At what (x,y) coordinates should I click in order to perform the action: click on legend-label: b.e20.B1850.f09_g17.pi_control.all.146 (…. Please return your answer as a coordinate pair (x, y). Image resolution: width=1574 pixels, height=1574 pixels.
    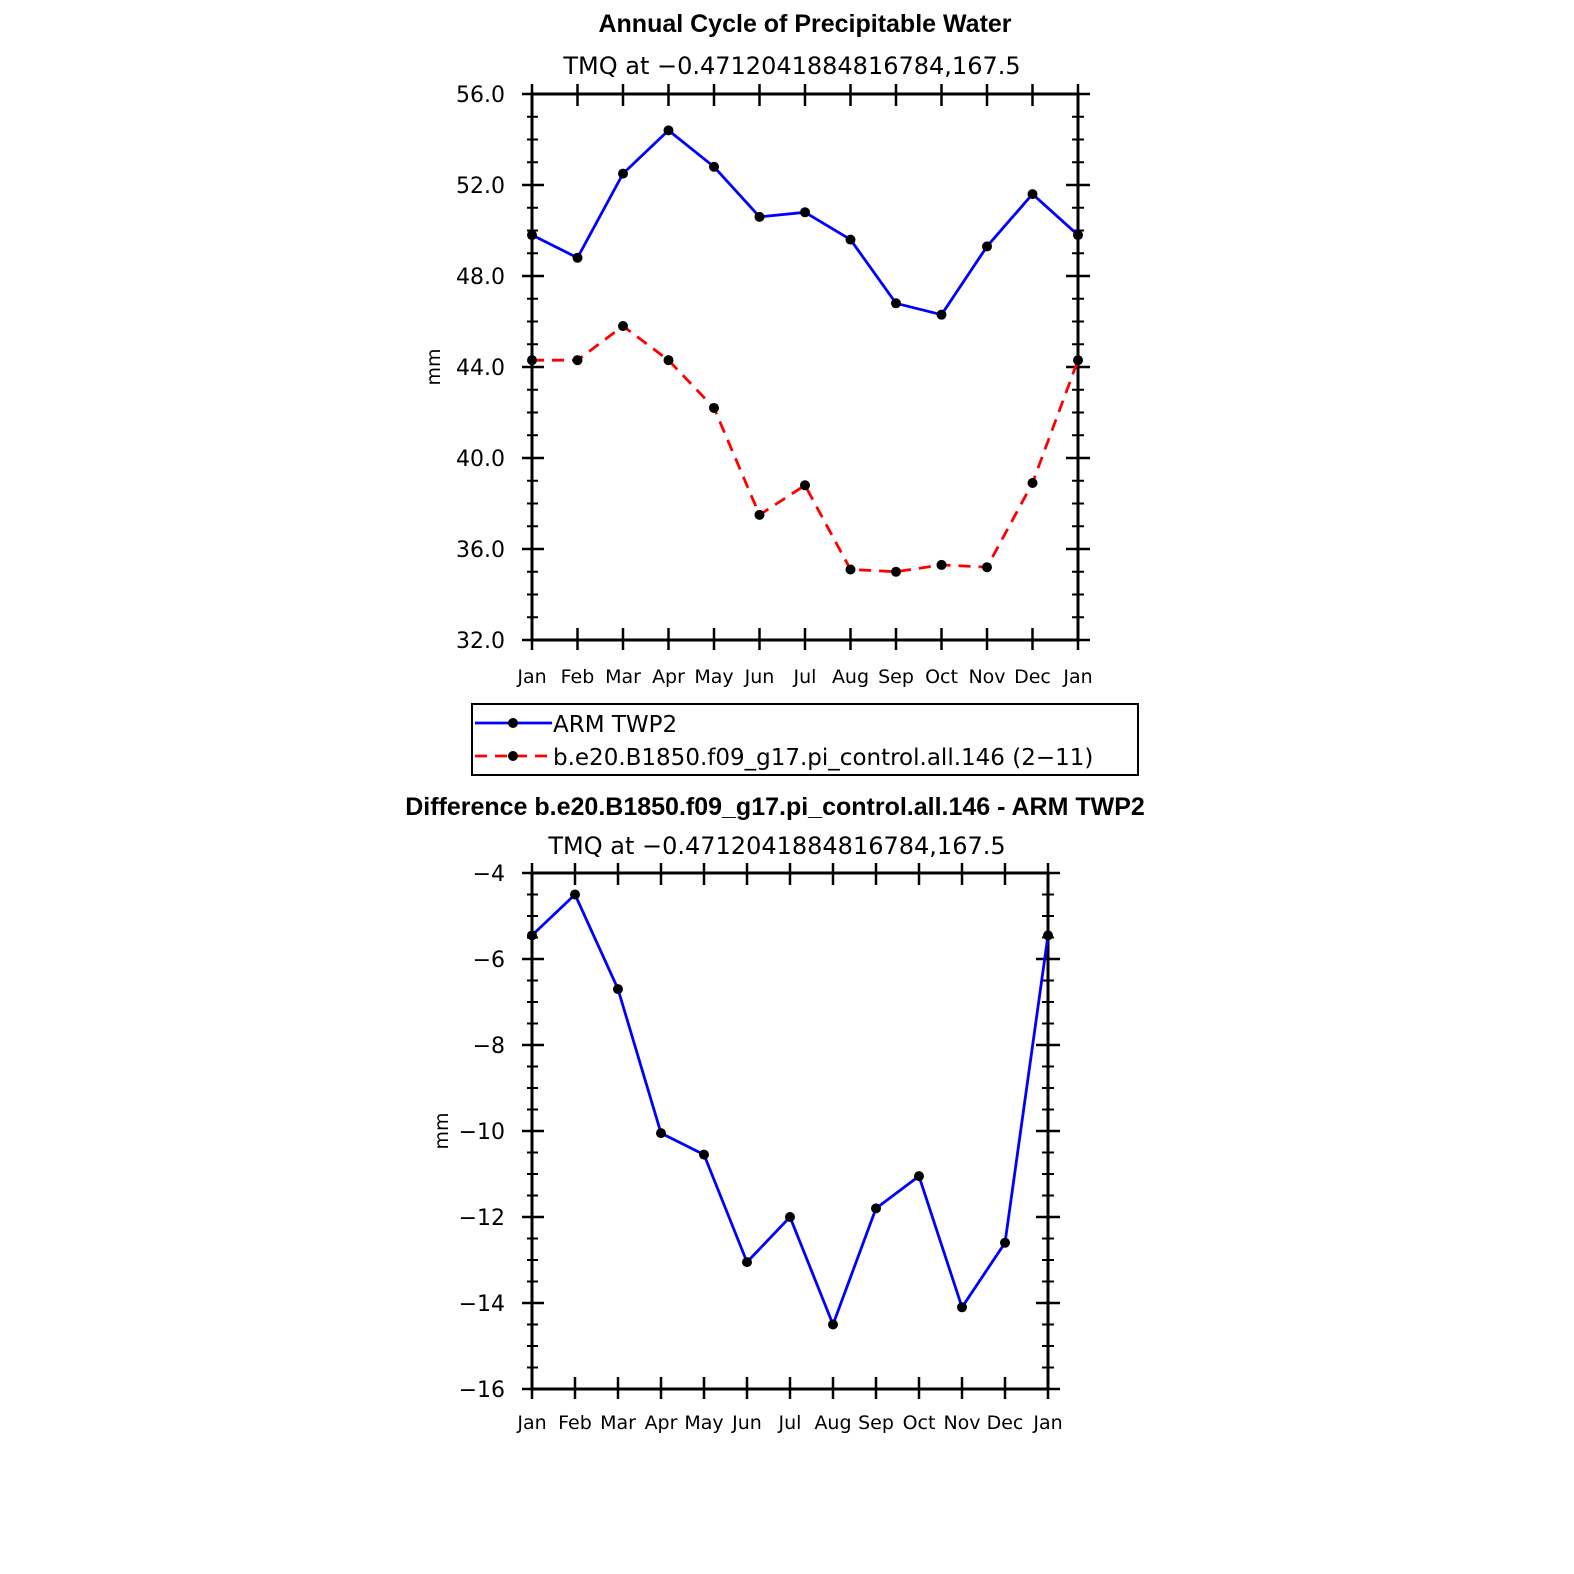
    Looking at the image, I should click on (823, 758).